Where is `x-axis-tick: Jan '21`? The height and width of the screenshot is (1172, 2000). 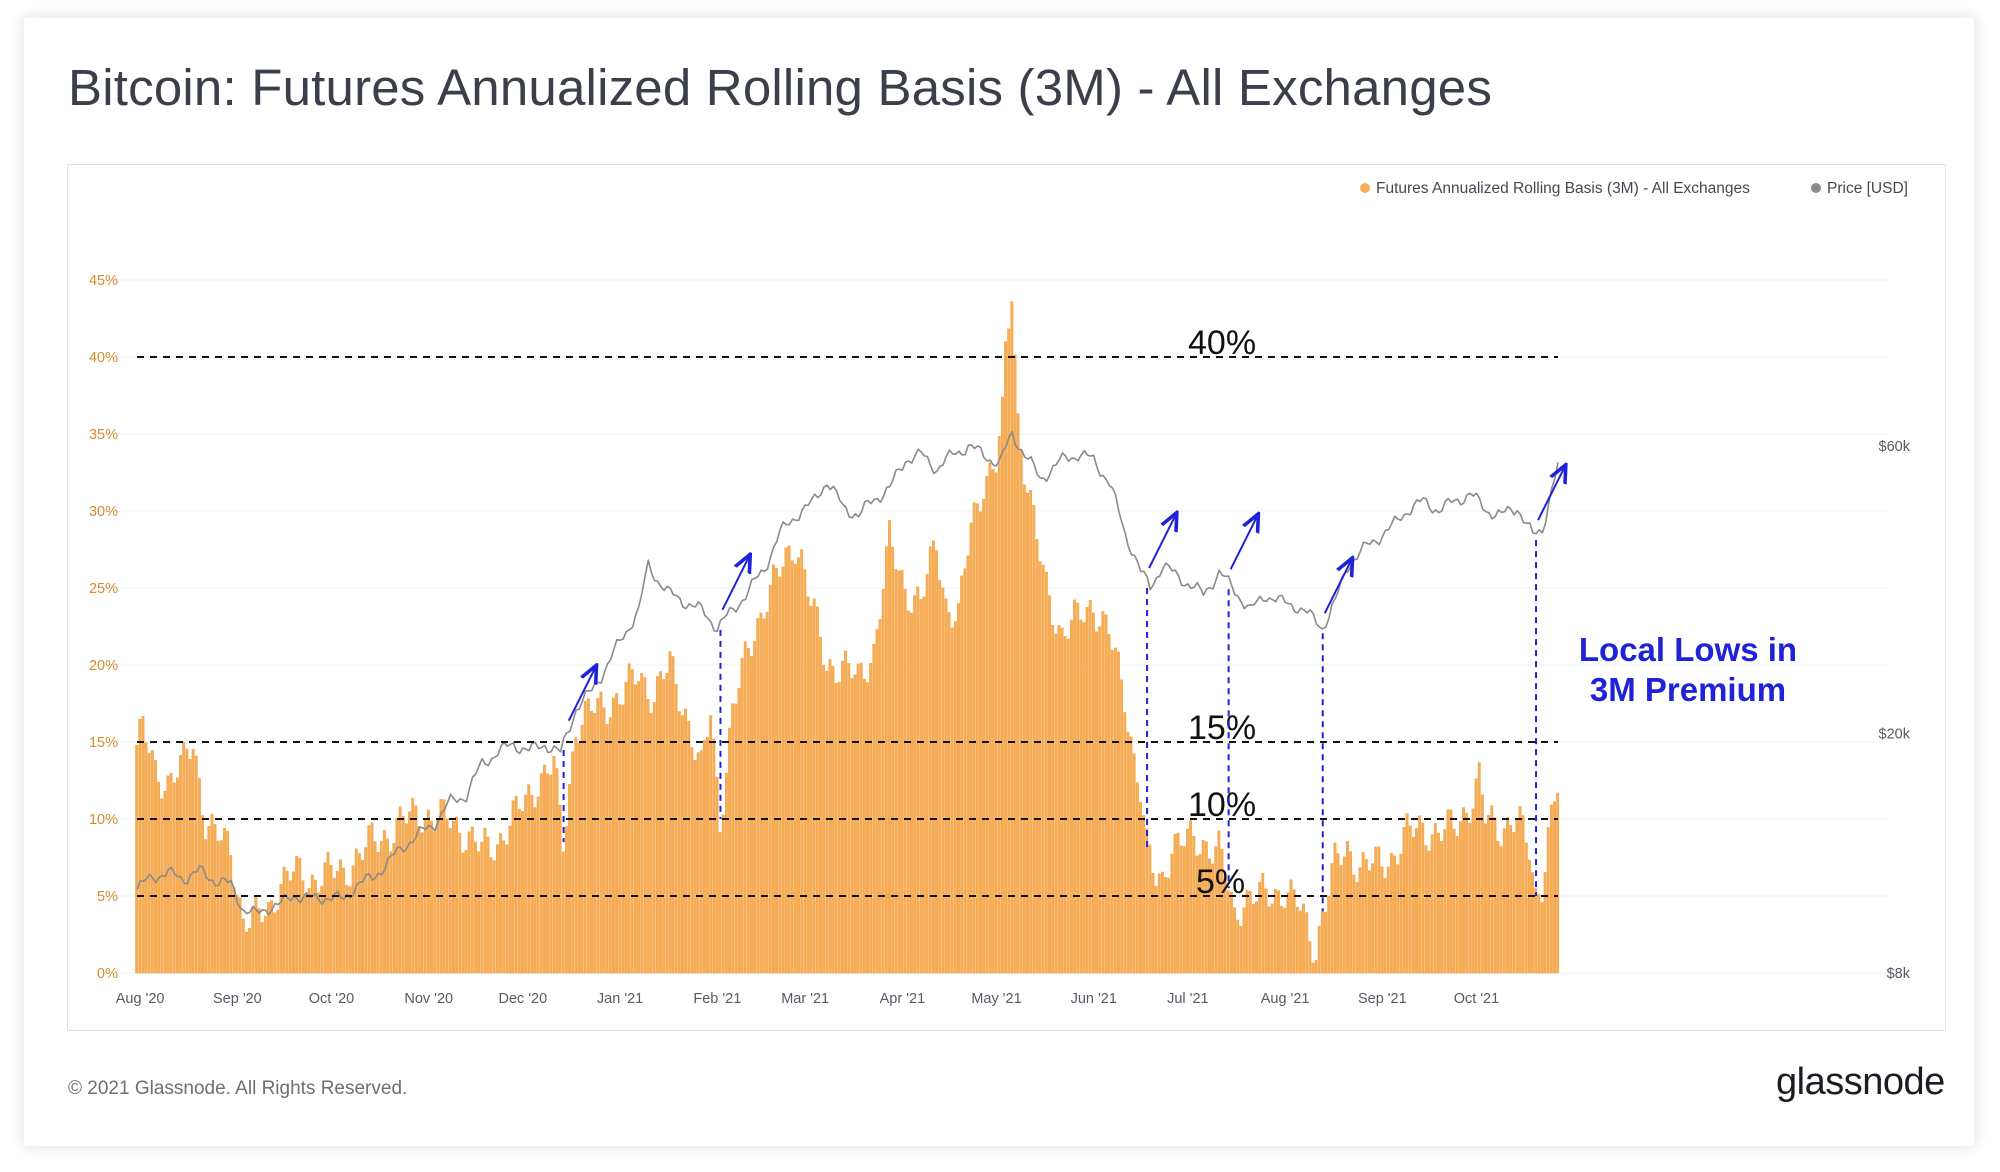
x-axis-tick: Jan '21 is located at coordinates (620, 999).